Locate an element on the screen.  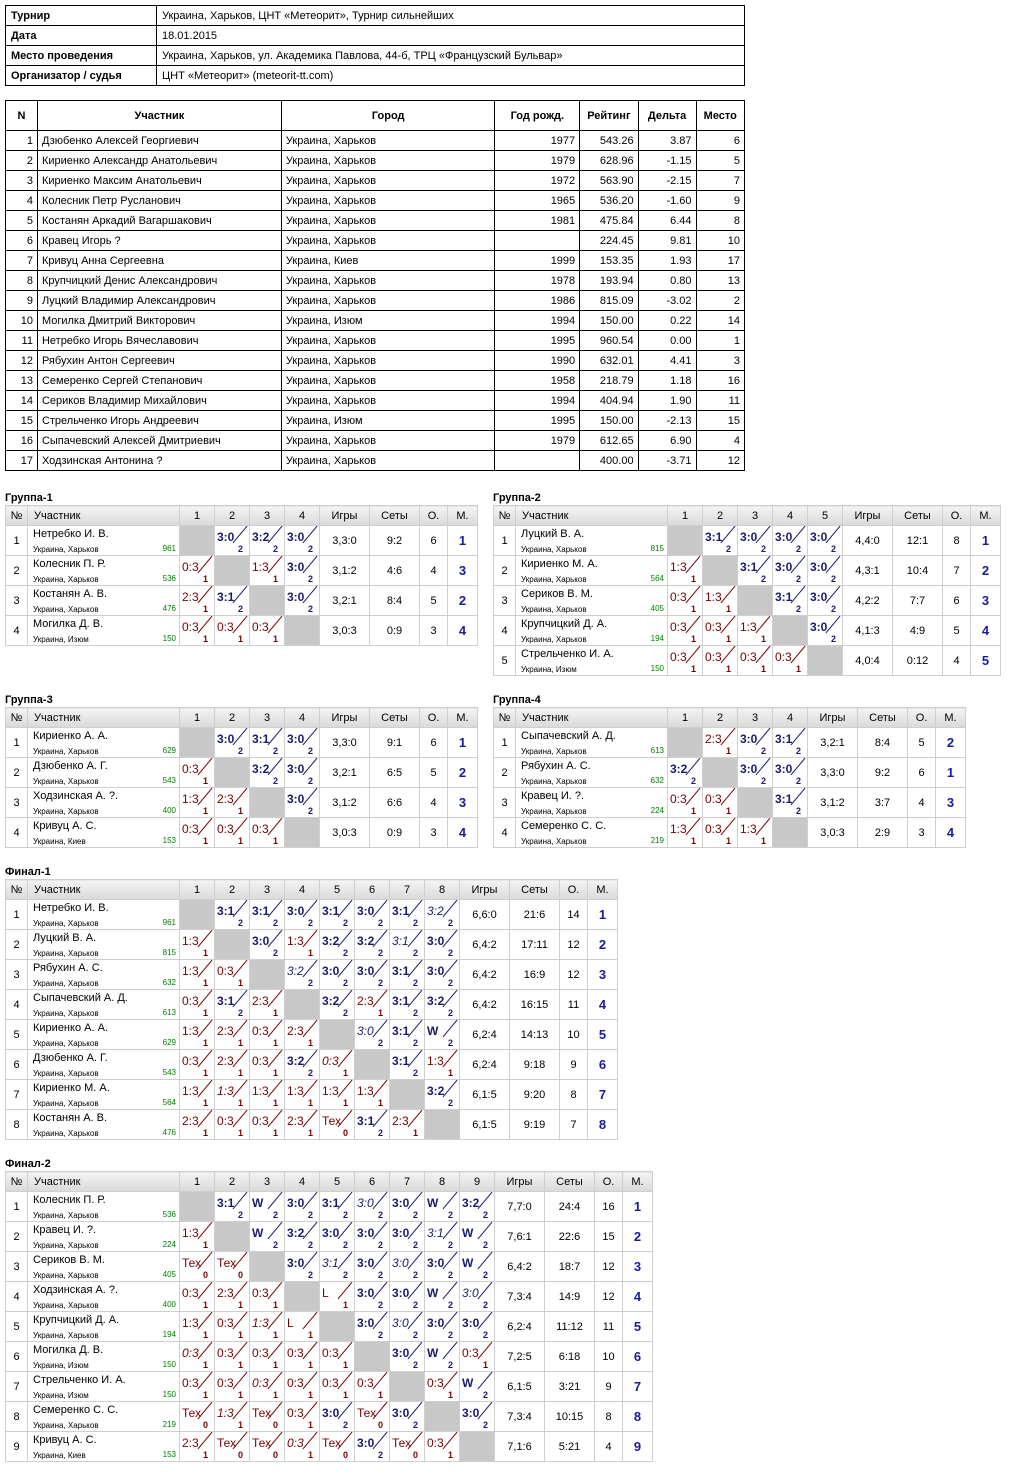
participant-cell: Кравец Игорь ? is located at coordinates (159, 240).